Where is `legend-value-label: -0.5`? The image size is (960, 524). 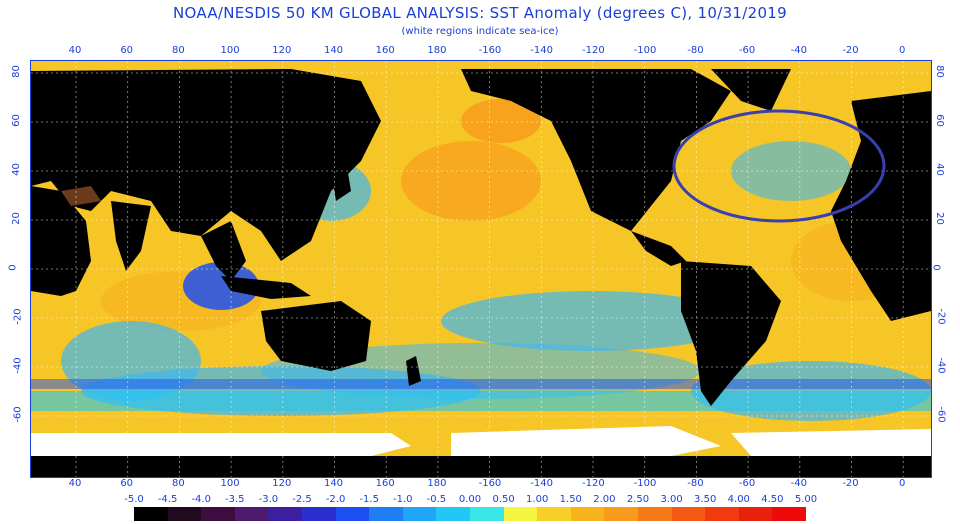 legend-value-label: -0.5 is located at coordinates (436, 499).